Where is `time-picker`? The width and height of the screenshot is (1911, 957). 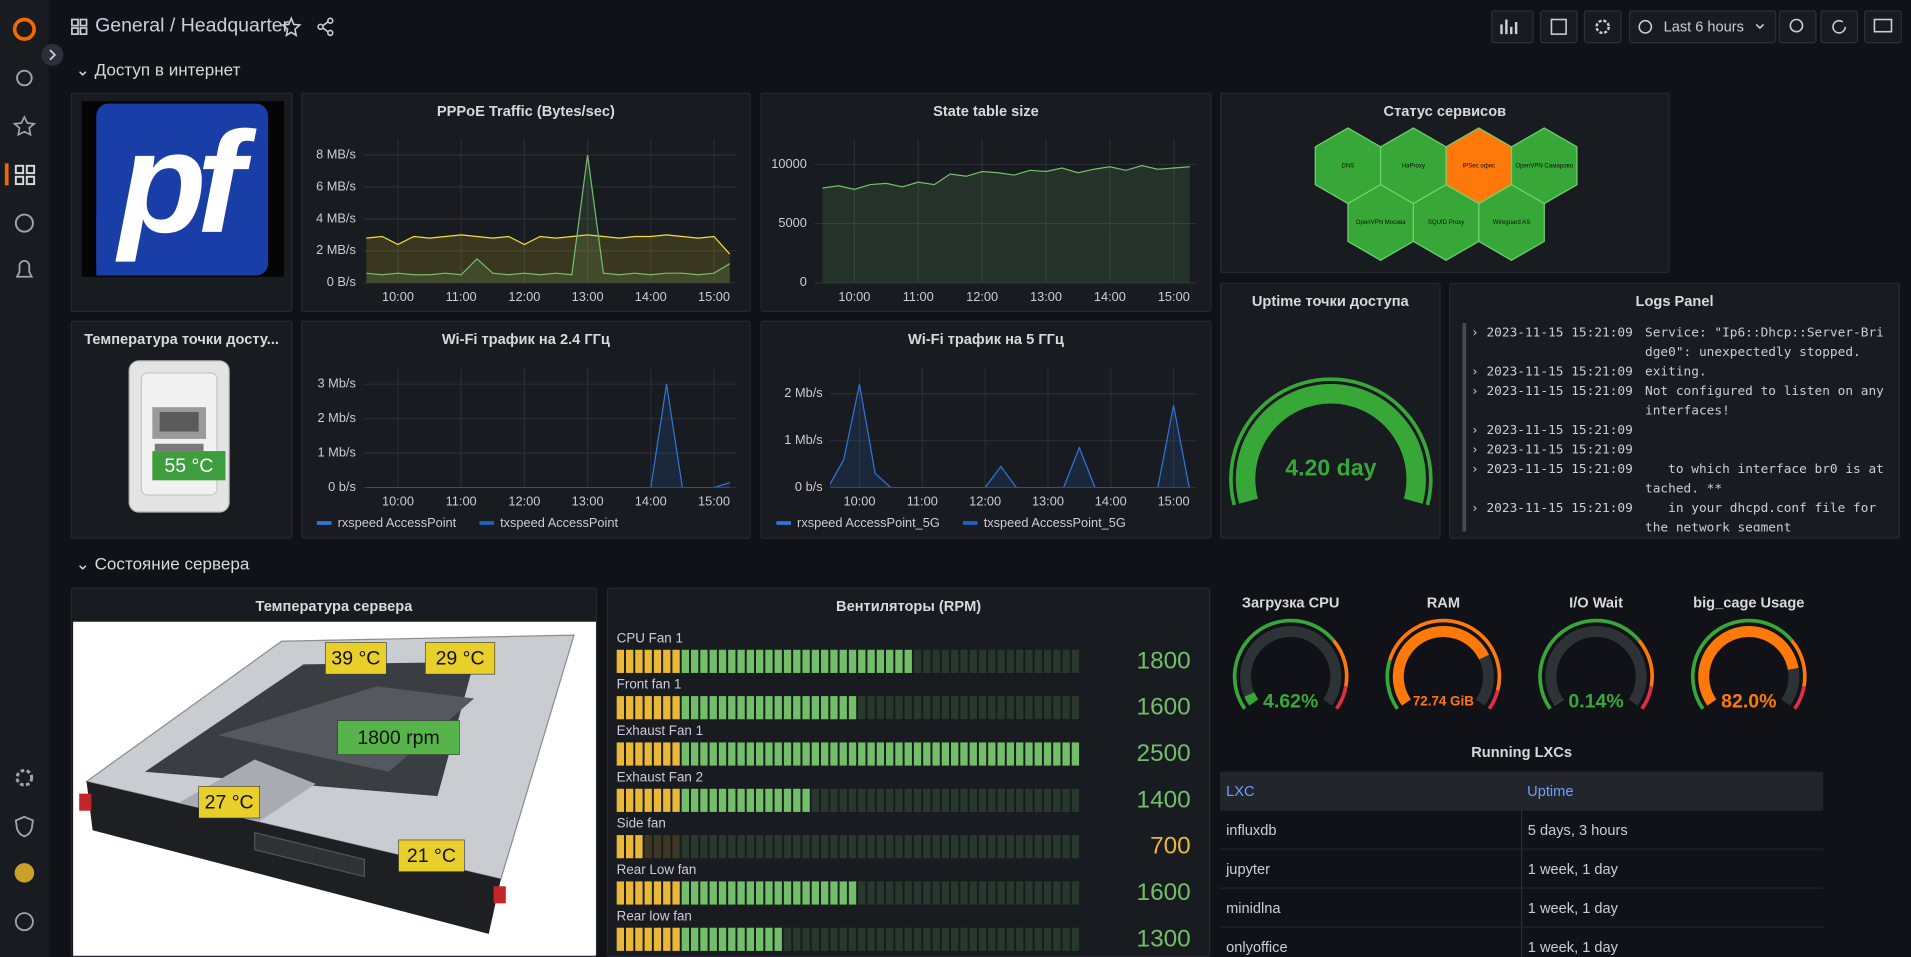 time-picker is located at coordinates (1702, 27).